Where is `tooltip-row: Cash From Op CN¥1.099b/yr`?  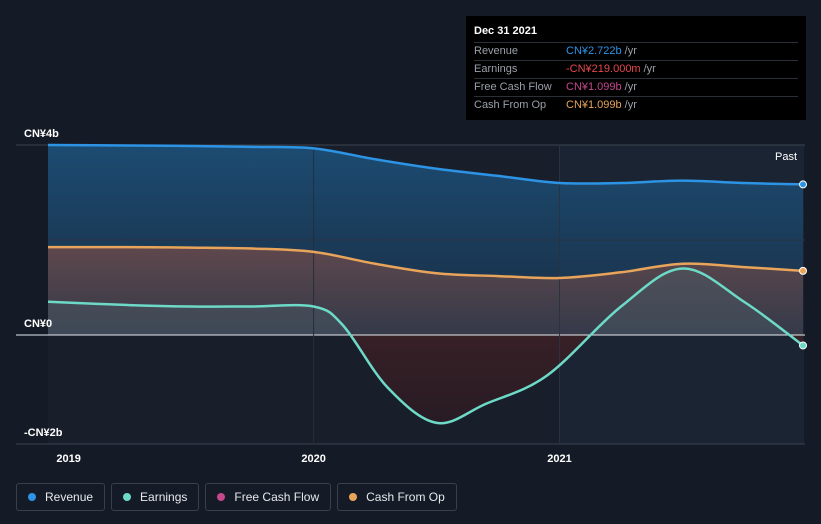
tooltip-row: Cash From Op CN¥1.099b/yr is located at coordinates (636, 105).